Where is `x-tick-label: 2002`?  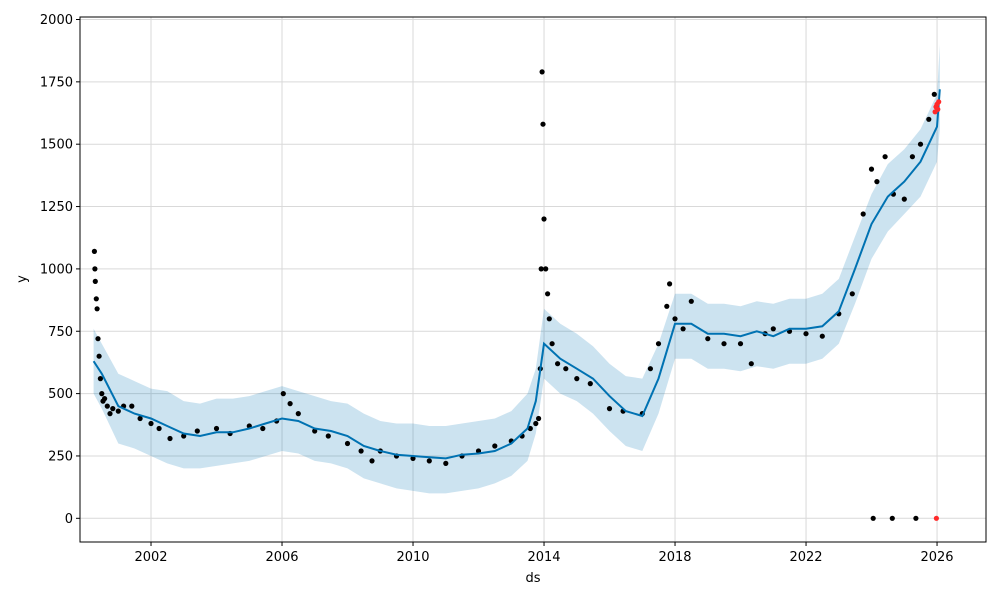
x-tick-label: 2002 is located at coordinates (150, 557).